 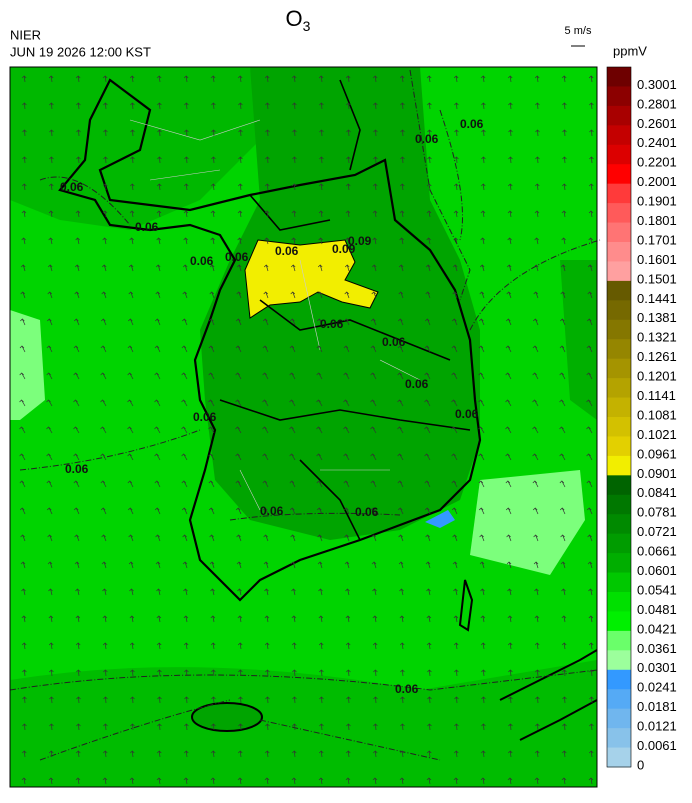 I want to click on colorbar-label: 0.2601, so click(x=657, y=123).